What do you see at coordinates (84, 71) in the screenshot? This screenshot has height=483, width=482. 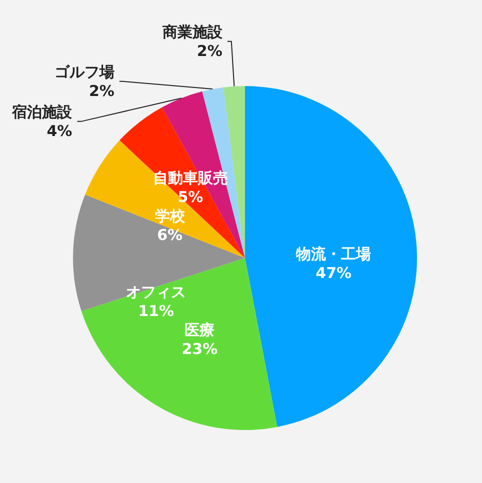 I see `slice-label: ゴルフ場` at bounding box center [84, 71].